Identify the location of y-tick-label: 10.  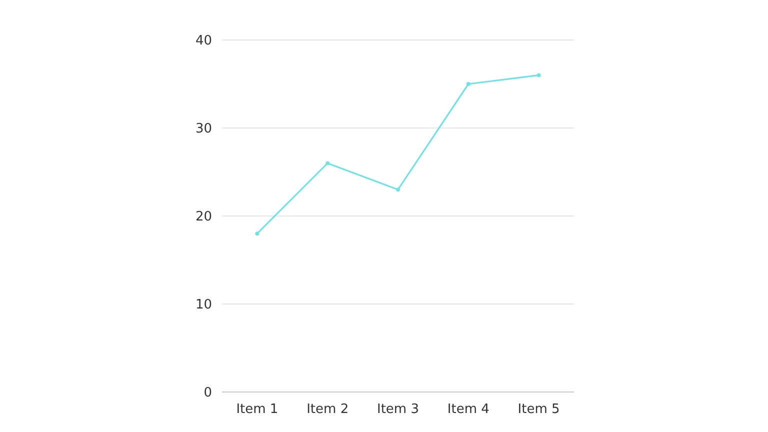
(203, 305).